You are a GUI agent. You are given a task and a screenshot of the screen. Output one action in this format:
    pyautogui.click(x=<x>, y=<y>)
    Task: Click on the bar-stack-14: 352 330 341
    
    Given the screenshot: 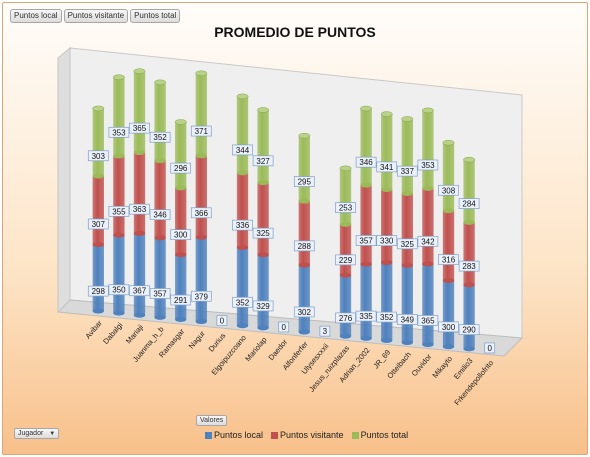 What is the action you would take?
    pyautogui.click(x=387, y=227)
    